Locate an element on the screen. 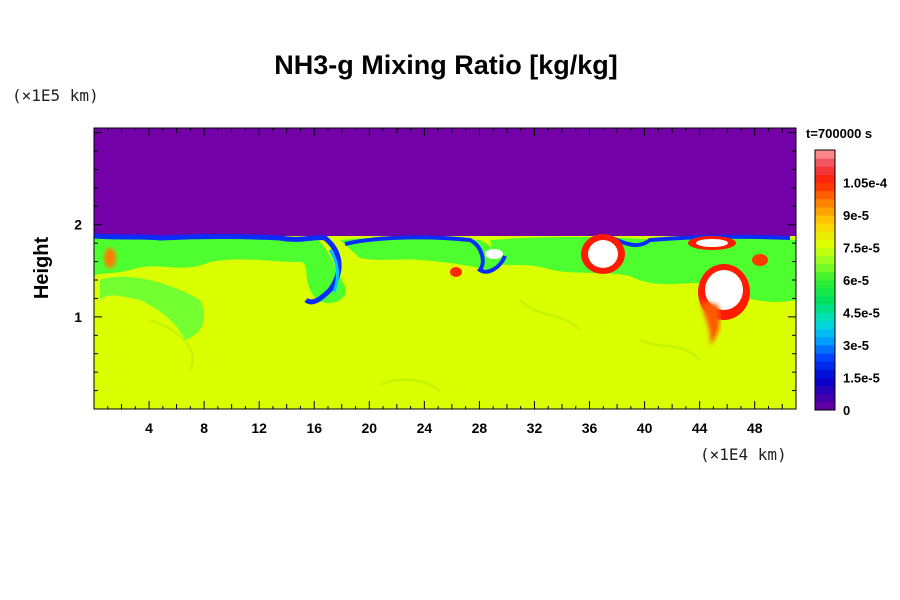 Image resolution: width=900 pixels, height=600 pixels. time-label: t=700000 s is located at coordinates (839, 133).